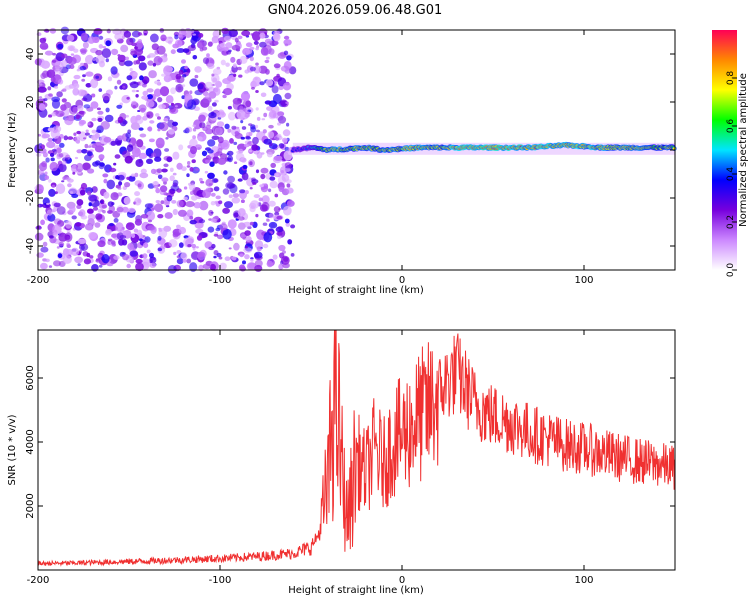  What do you see at coordinates (30, 54) in the screenshot?
I see `y-tick-label: 40` at bounding box center [30, 54].